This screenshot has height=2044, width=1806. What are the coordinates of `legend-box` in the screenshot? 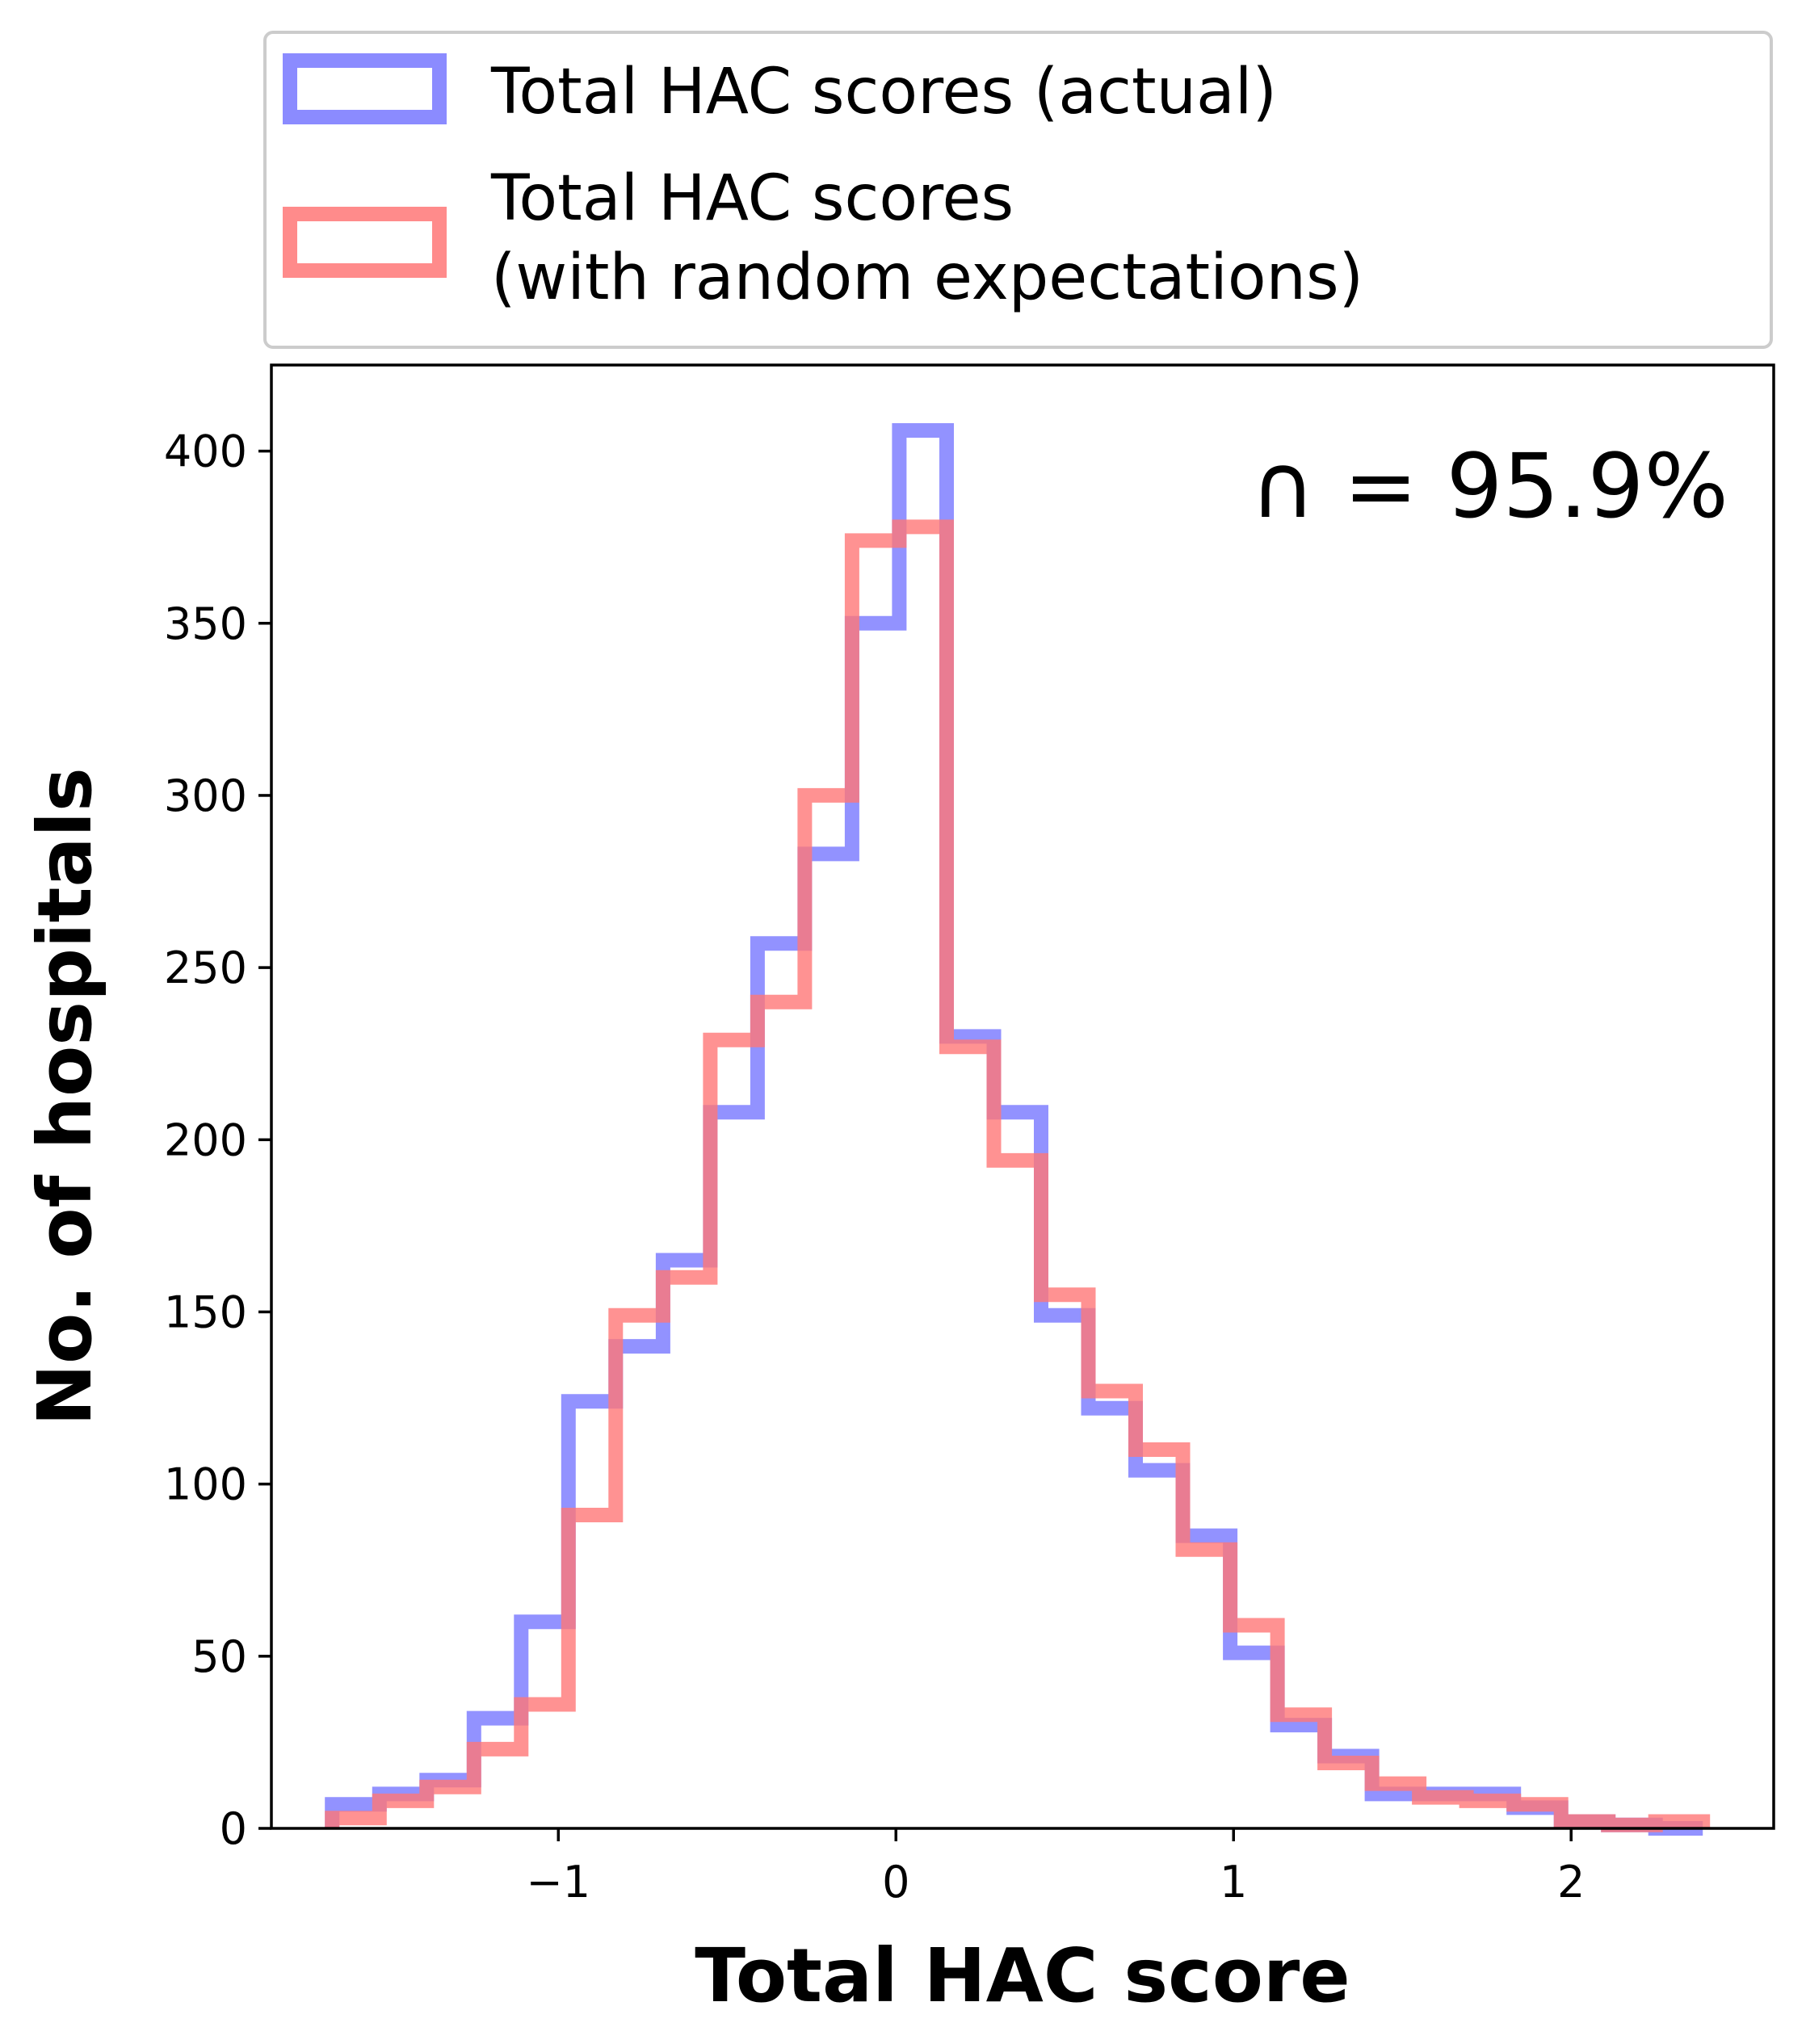 It's located at (1018, 190).